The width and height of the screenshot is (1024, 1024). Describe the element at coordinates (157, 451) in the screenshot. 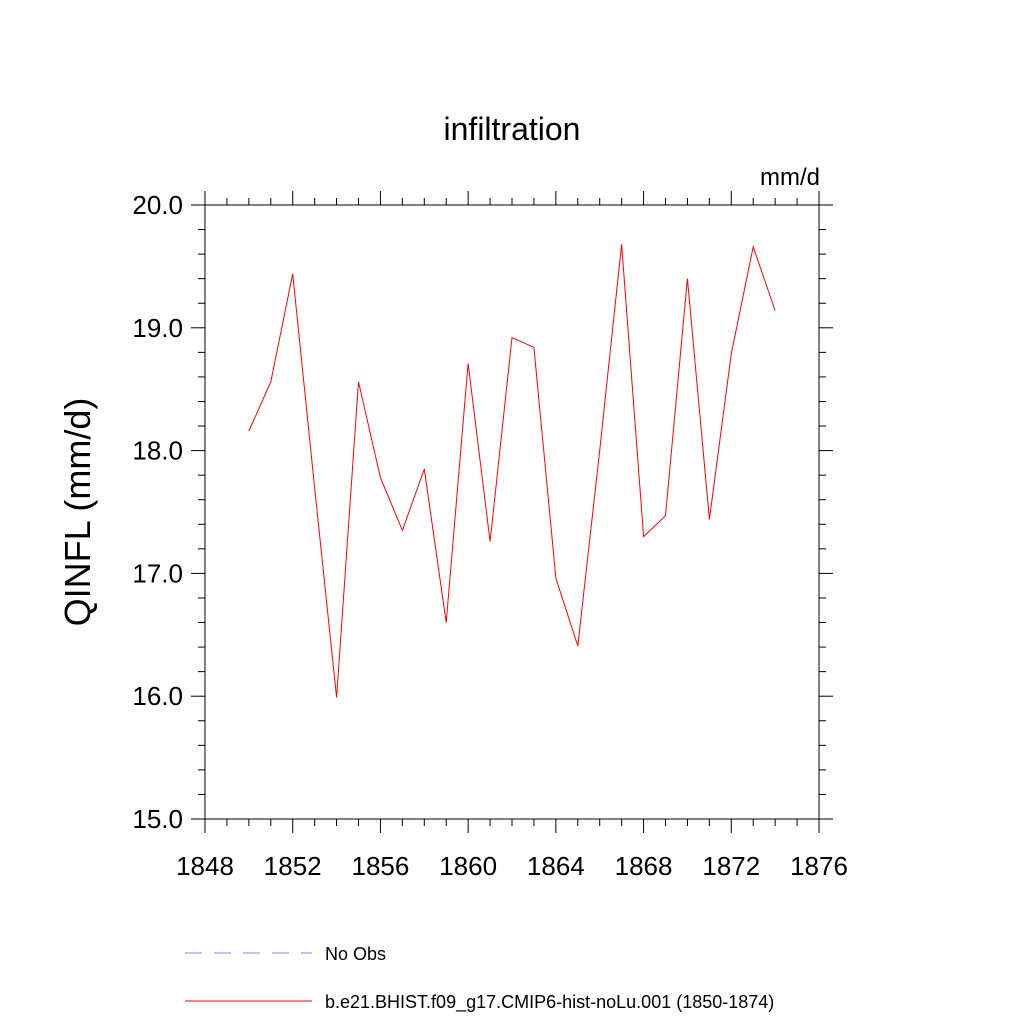

I see `y-tick-label: 18.0` at that location.